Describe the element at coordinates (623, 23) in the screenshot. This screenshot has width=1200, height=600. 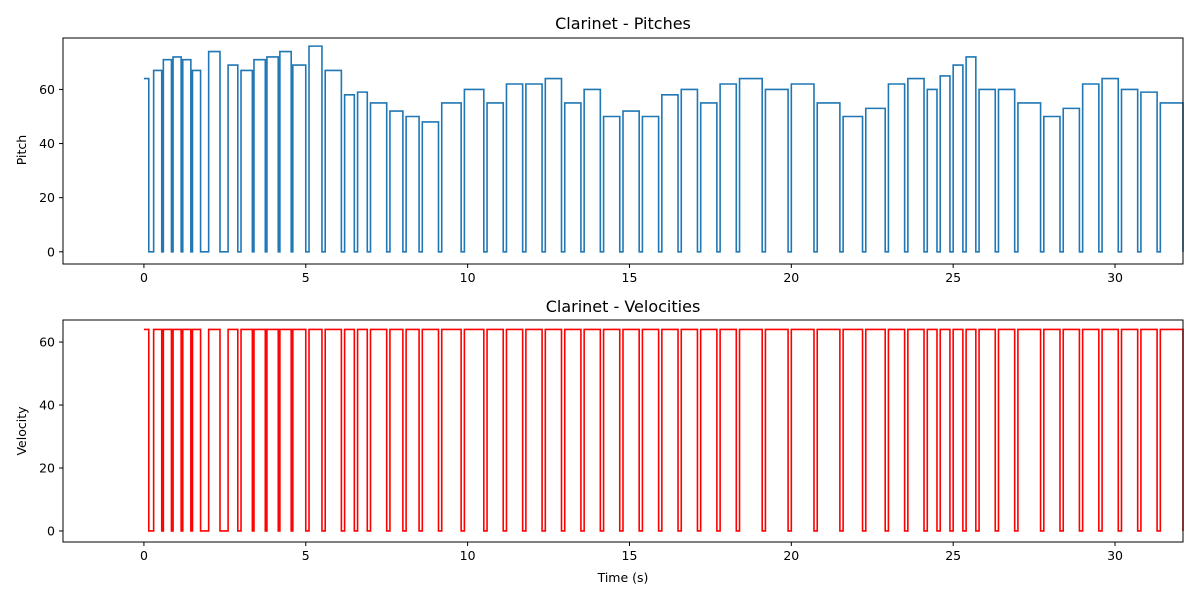
I see `pitch-chart-title: Clarinet - Pitches` at that location.